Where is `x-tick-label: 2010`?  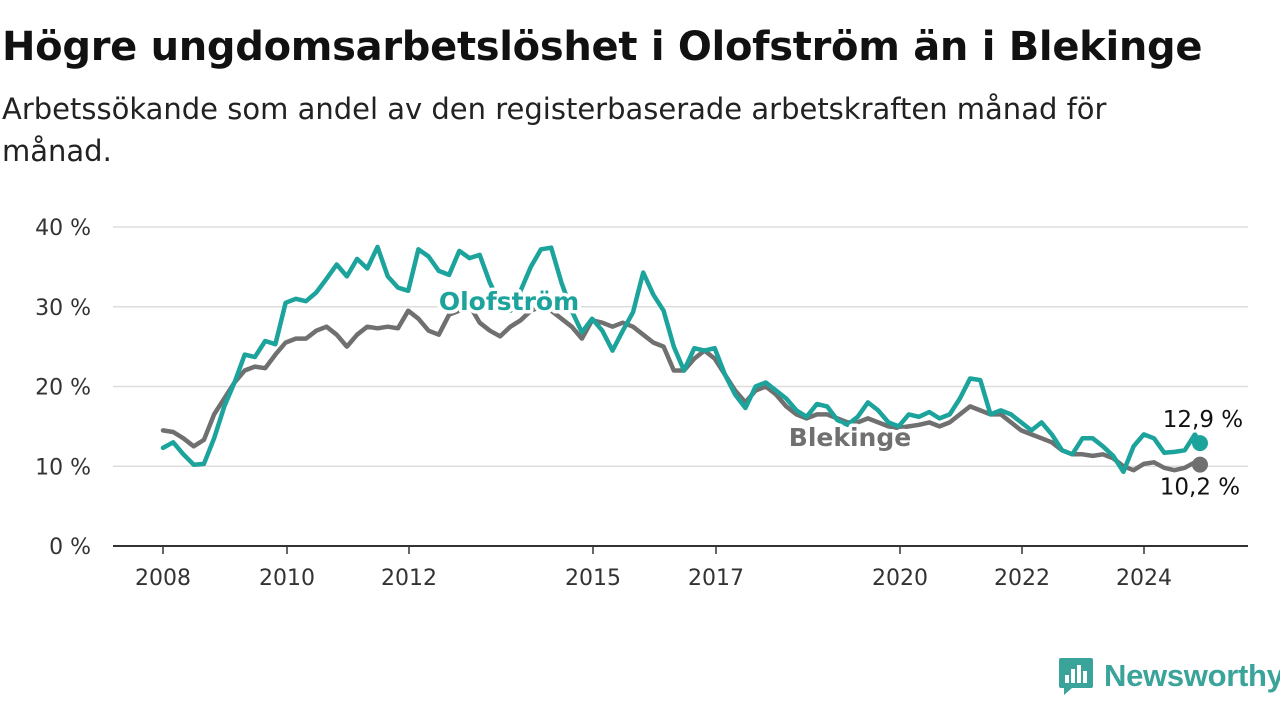 x-tick-label: 2010 is located at coordinates (287, 578).